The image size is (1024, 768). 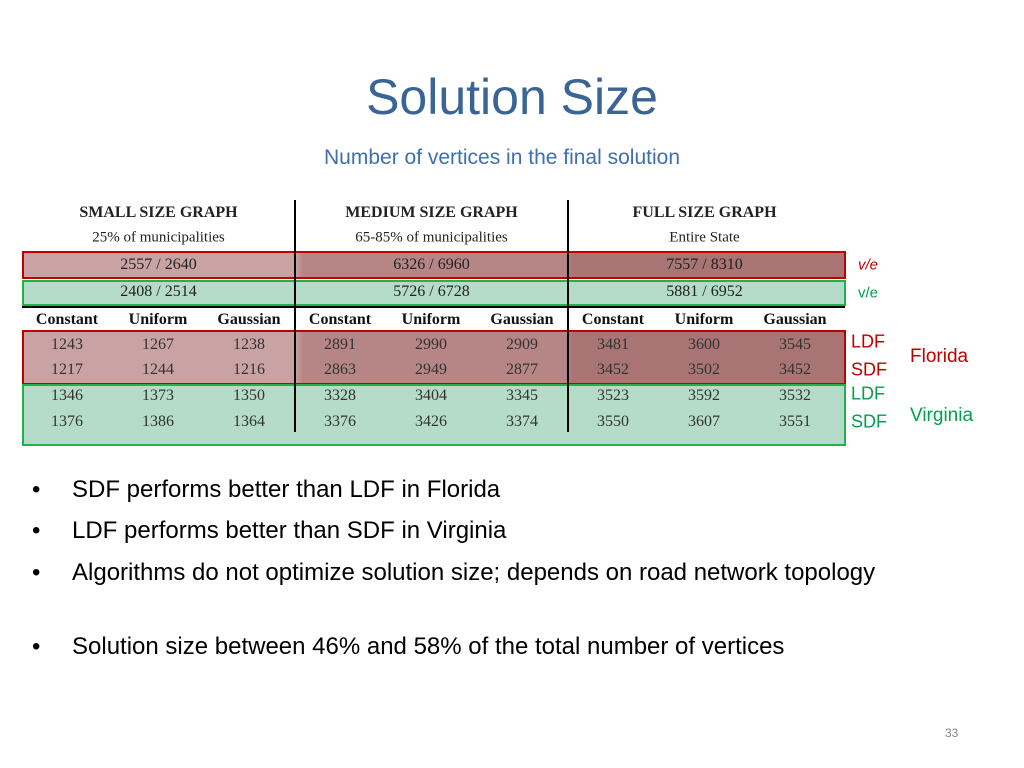 I want to click on ratio-cell: 2408 / 2514, so click(x=158, y=291).